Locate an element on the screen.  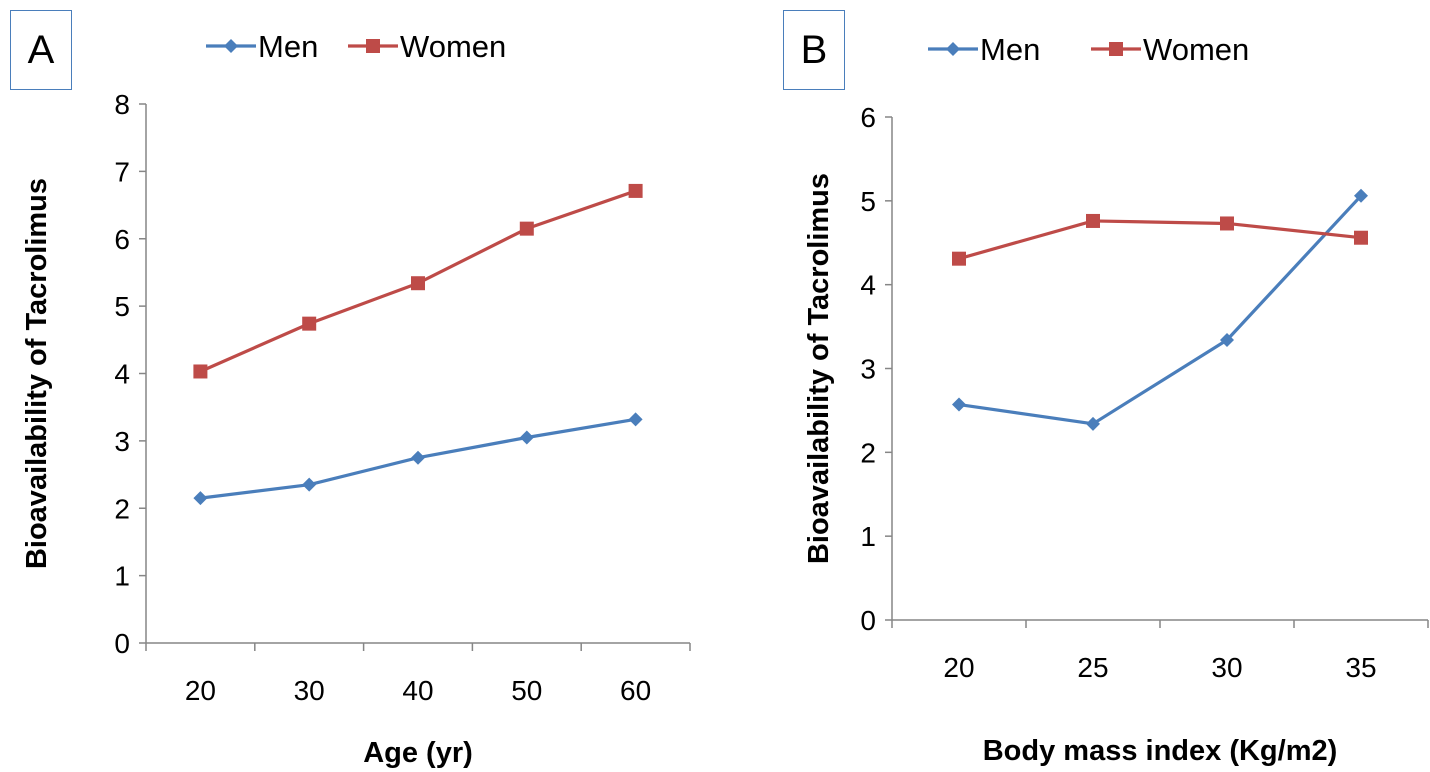
series-line-women is located at coordinates (1160, 240).